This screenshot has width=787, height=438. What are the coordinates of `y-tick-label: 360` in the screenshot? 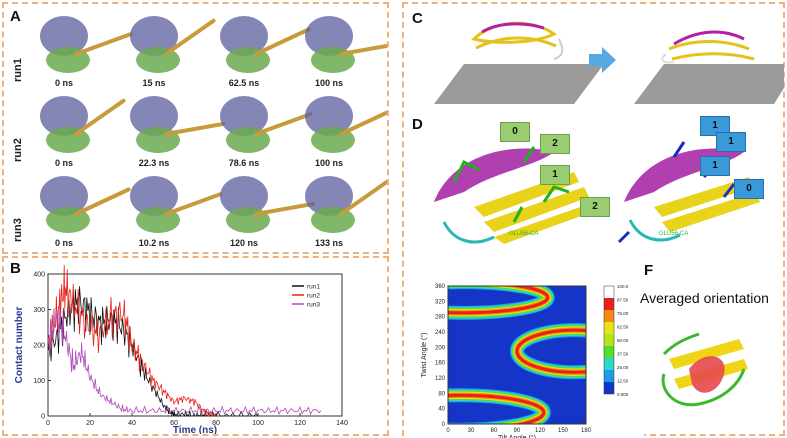 It's located at (440, 287).